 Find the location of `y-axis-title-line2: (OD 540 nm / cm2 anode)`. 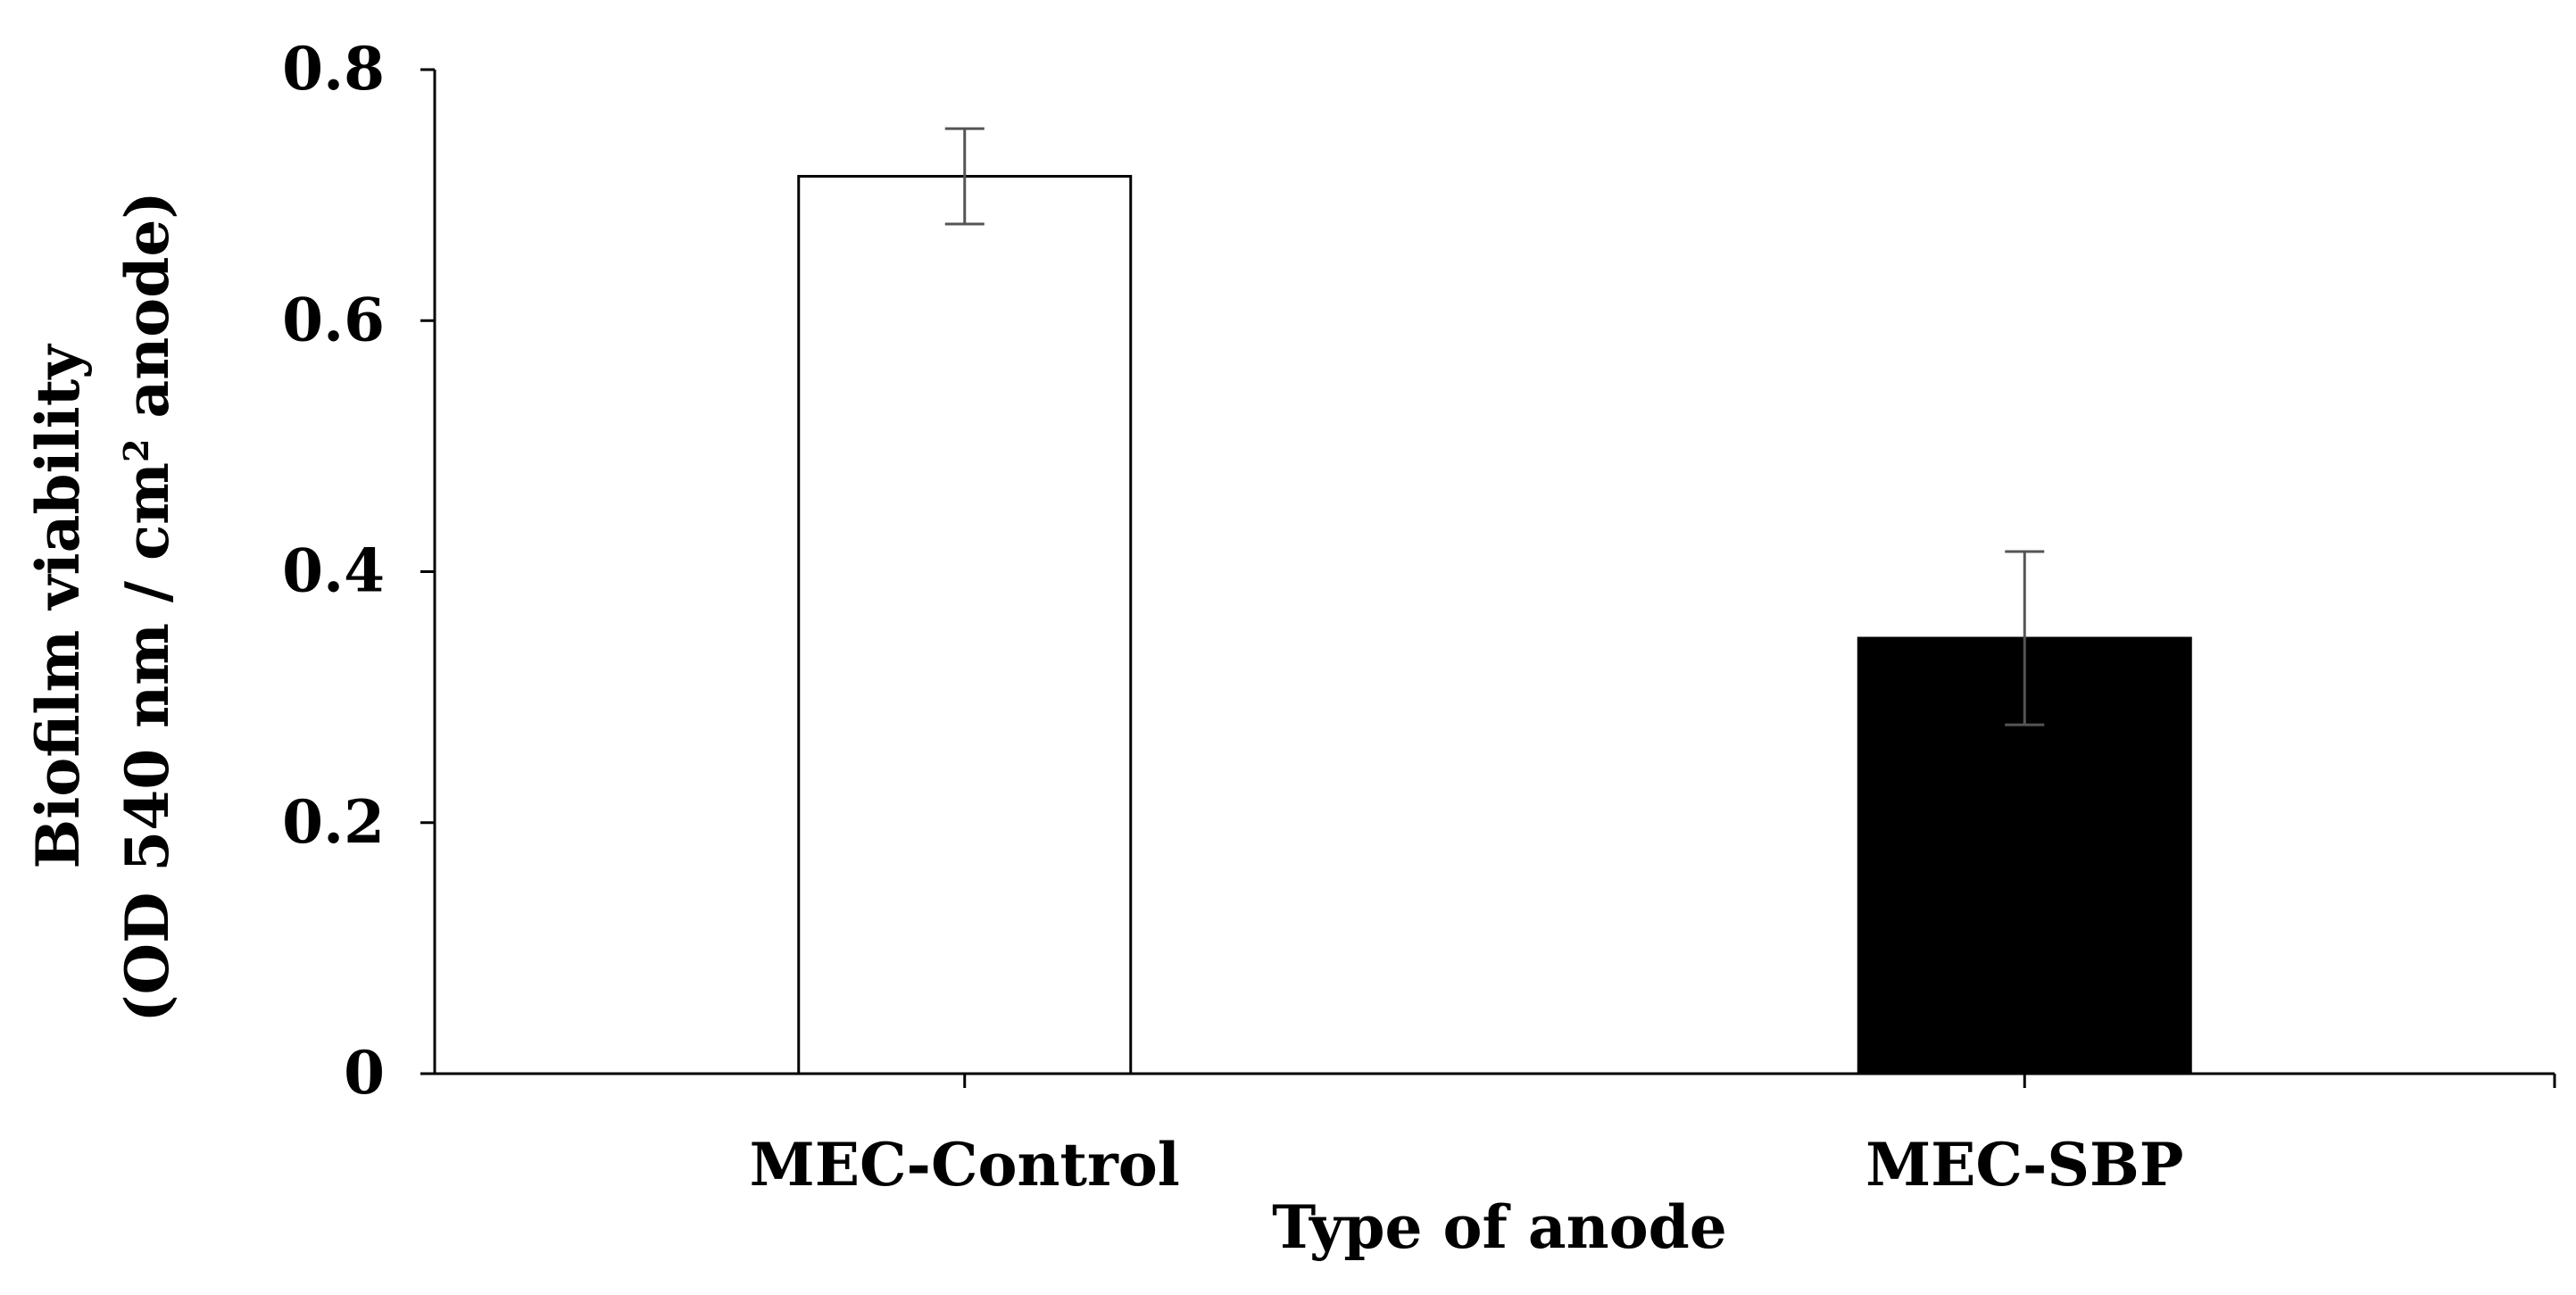

y-axis-title-line2: (OD 540 nm / cm2 anode) is located at coordinates (147, 606).